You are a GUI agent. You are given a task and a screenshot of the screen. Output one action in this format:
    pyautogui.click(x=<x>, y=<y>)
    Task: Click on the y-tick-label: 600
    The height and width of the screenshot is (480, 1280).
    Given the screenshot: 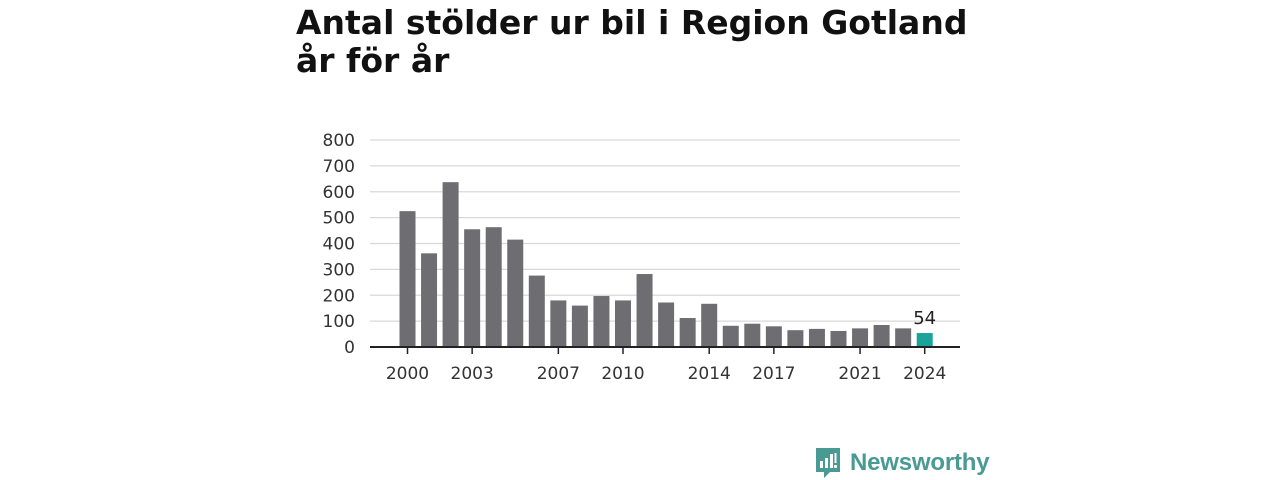 What is the action you would take?
    pyautogui.click(x=339, y=193)
    